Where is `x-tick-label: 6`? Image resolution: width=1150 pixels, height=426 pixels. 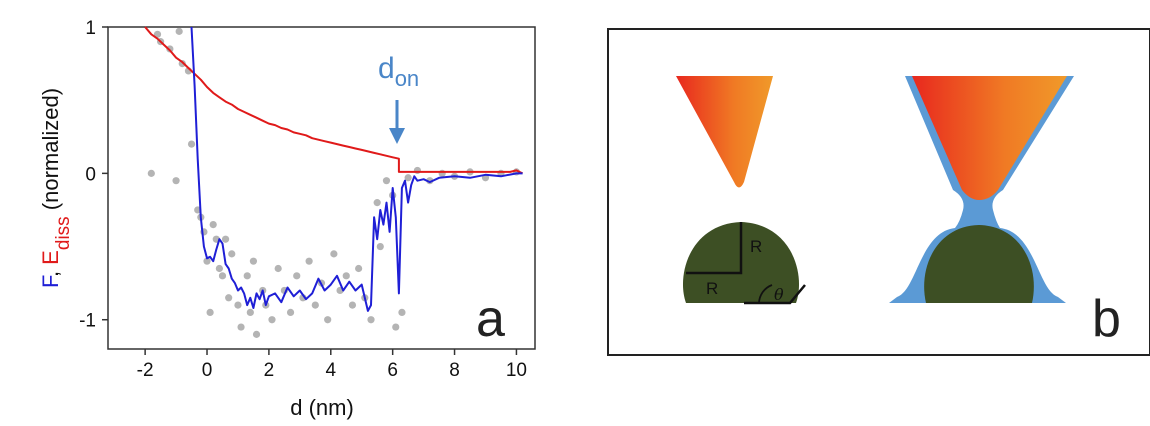
x-tick-label: 6 is located at coordinates (392, 370).